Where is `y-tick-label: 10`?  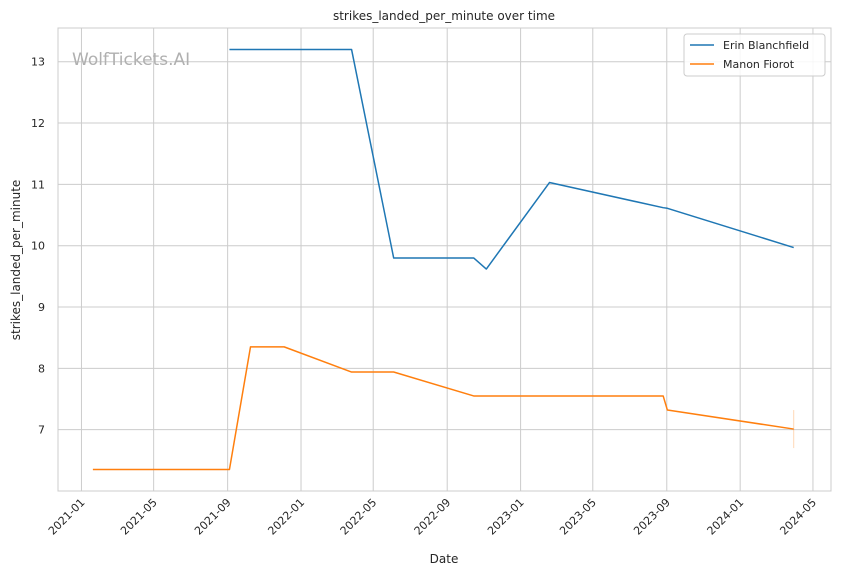
y-tick-label: 10 is located at coordinates (38, 246).